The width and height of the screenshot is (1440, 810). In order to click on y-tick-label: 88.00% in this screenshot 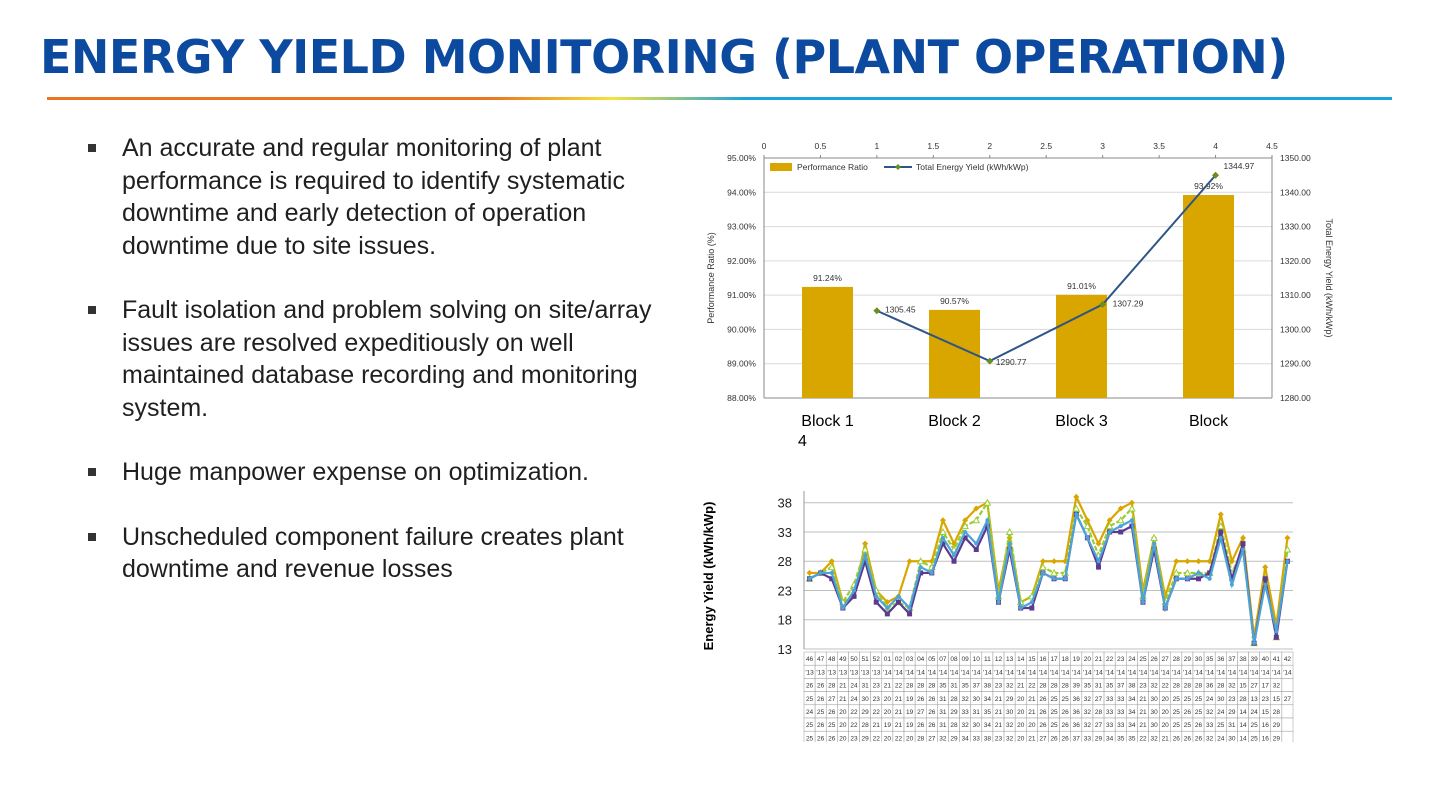, I will do `click(741, 398)`.